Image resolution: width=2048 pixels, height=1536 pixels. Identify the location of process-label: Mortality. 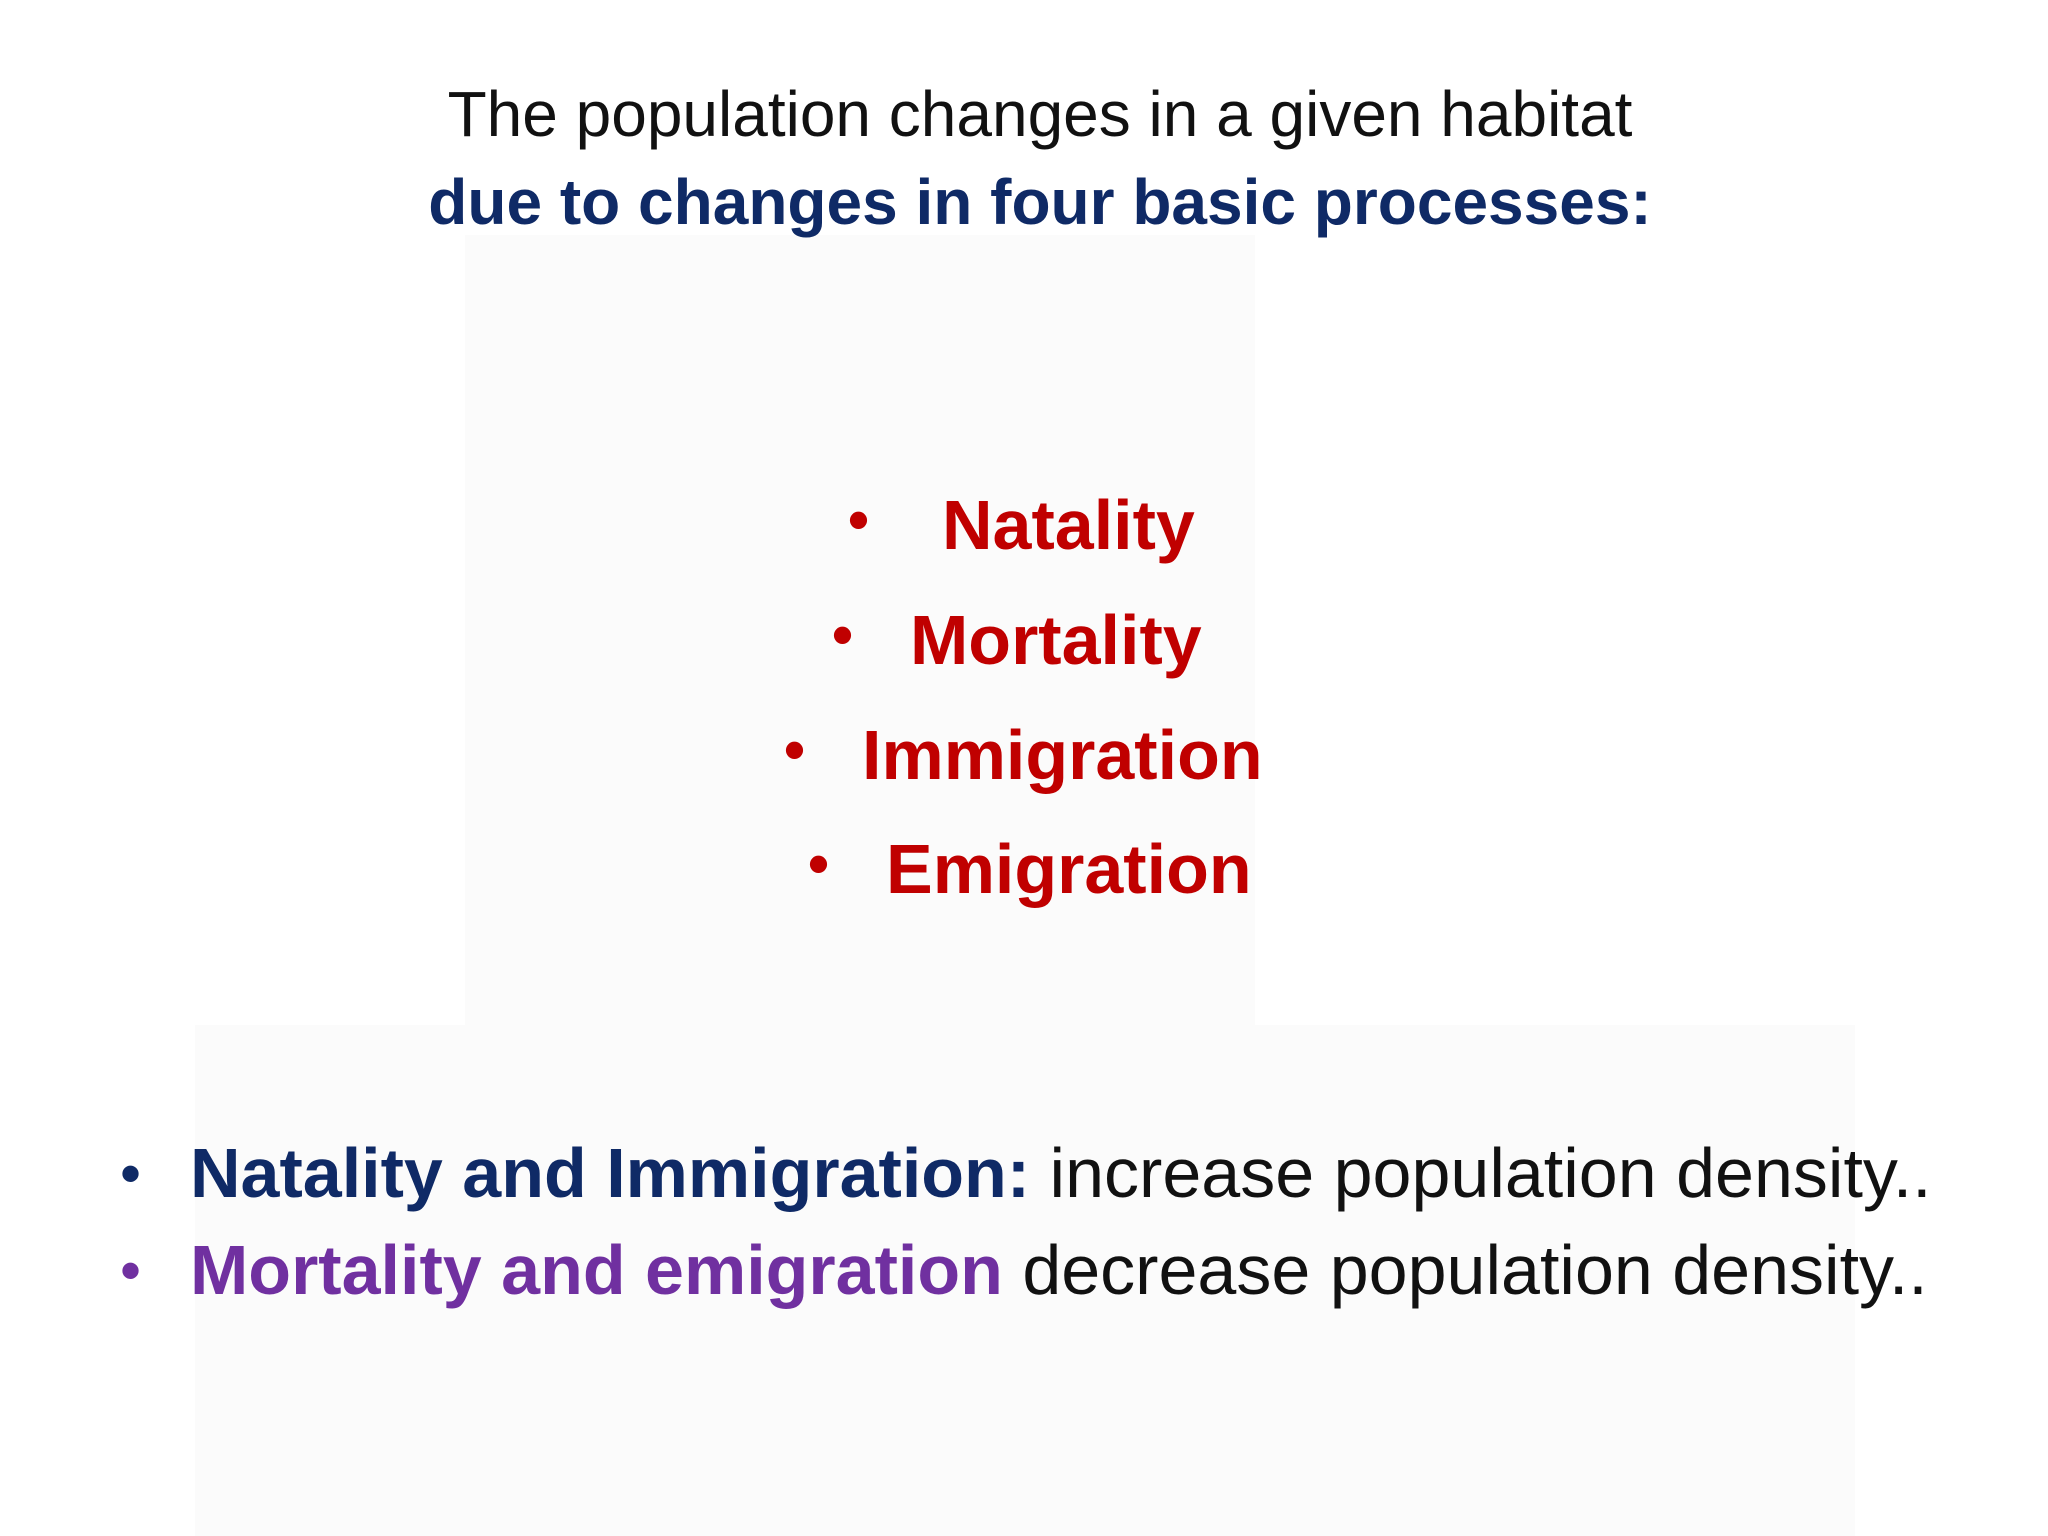
(1056, 640).